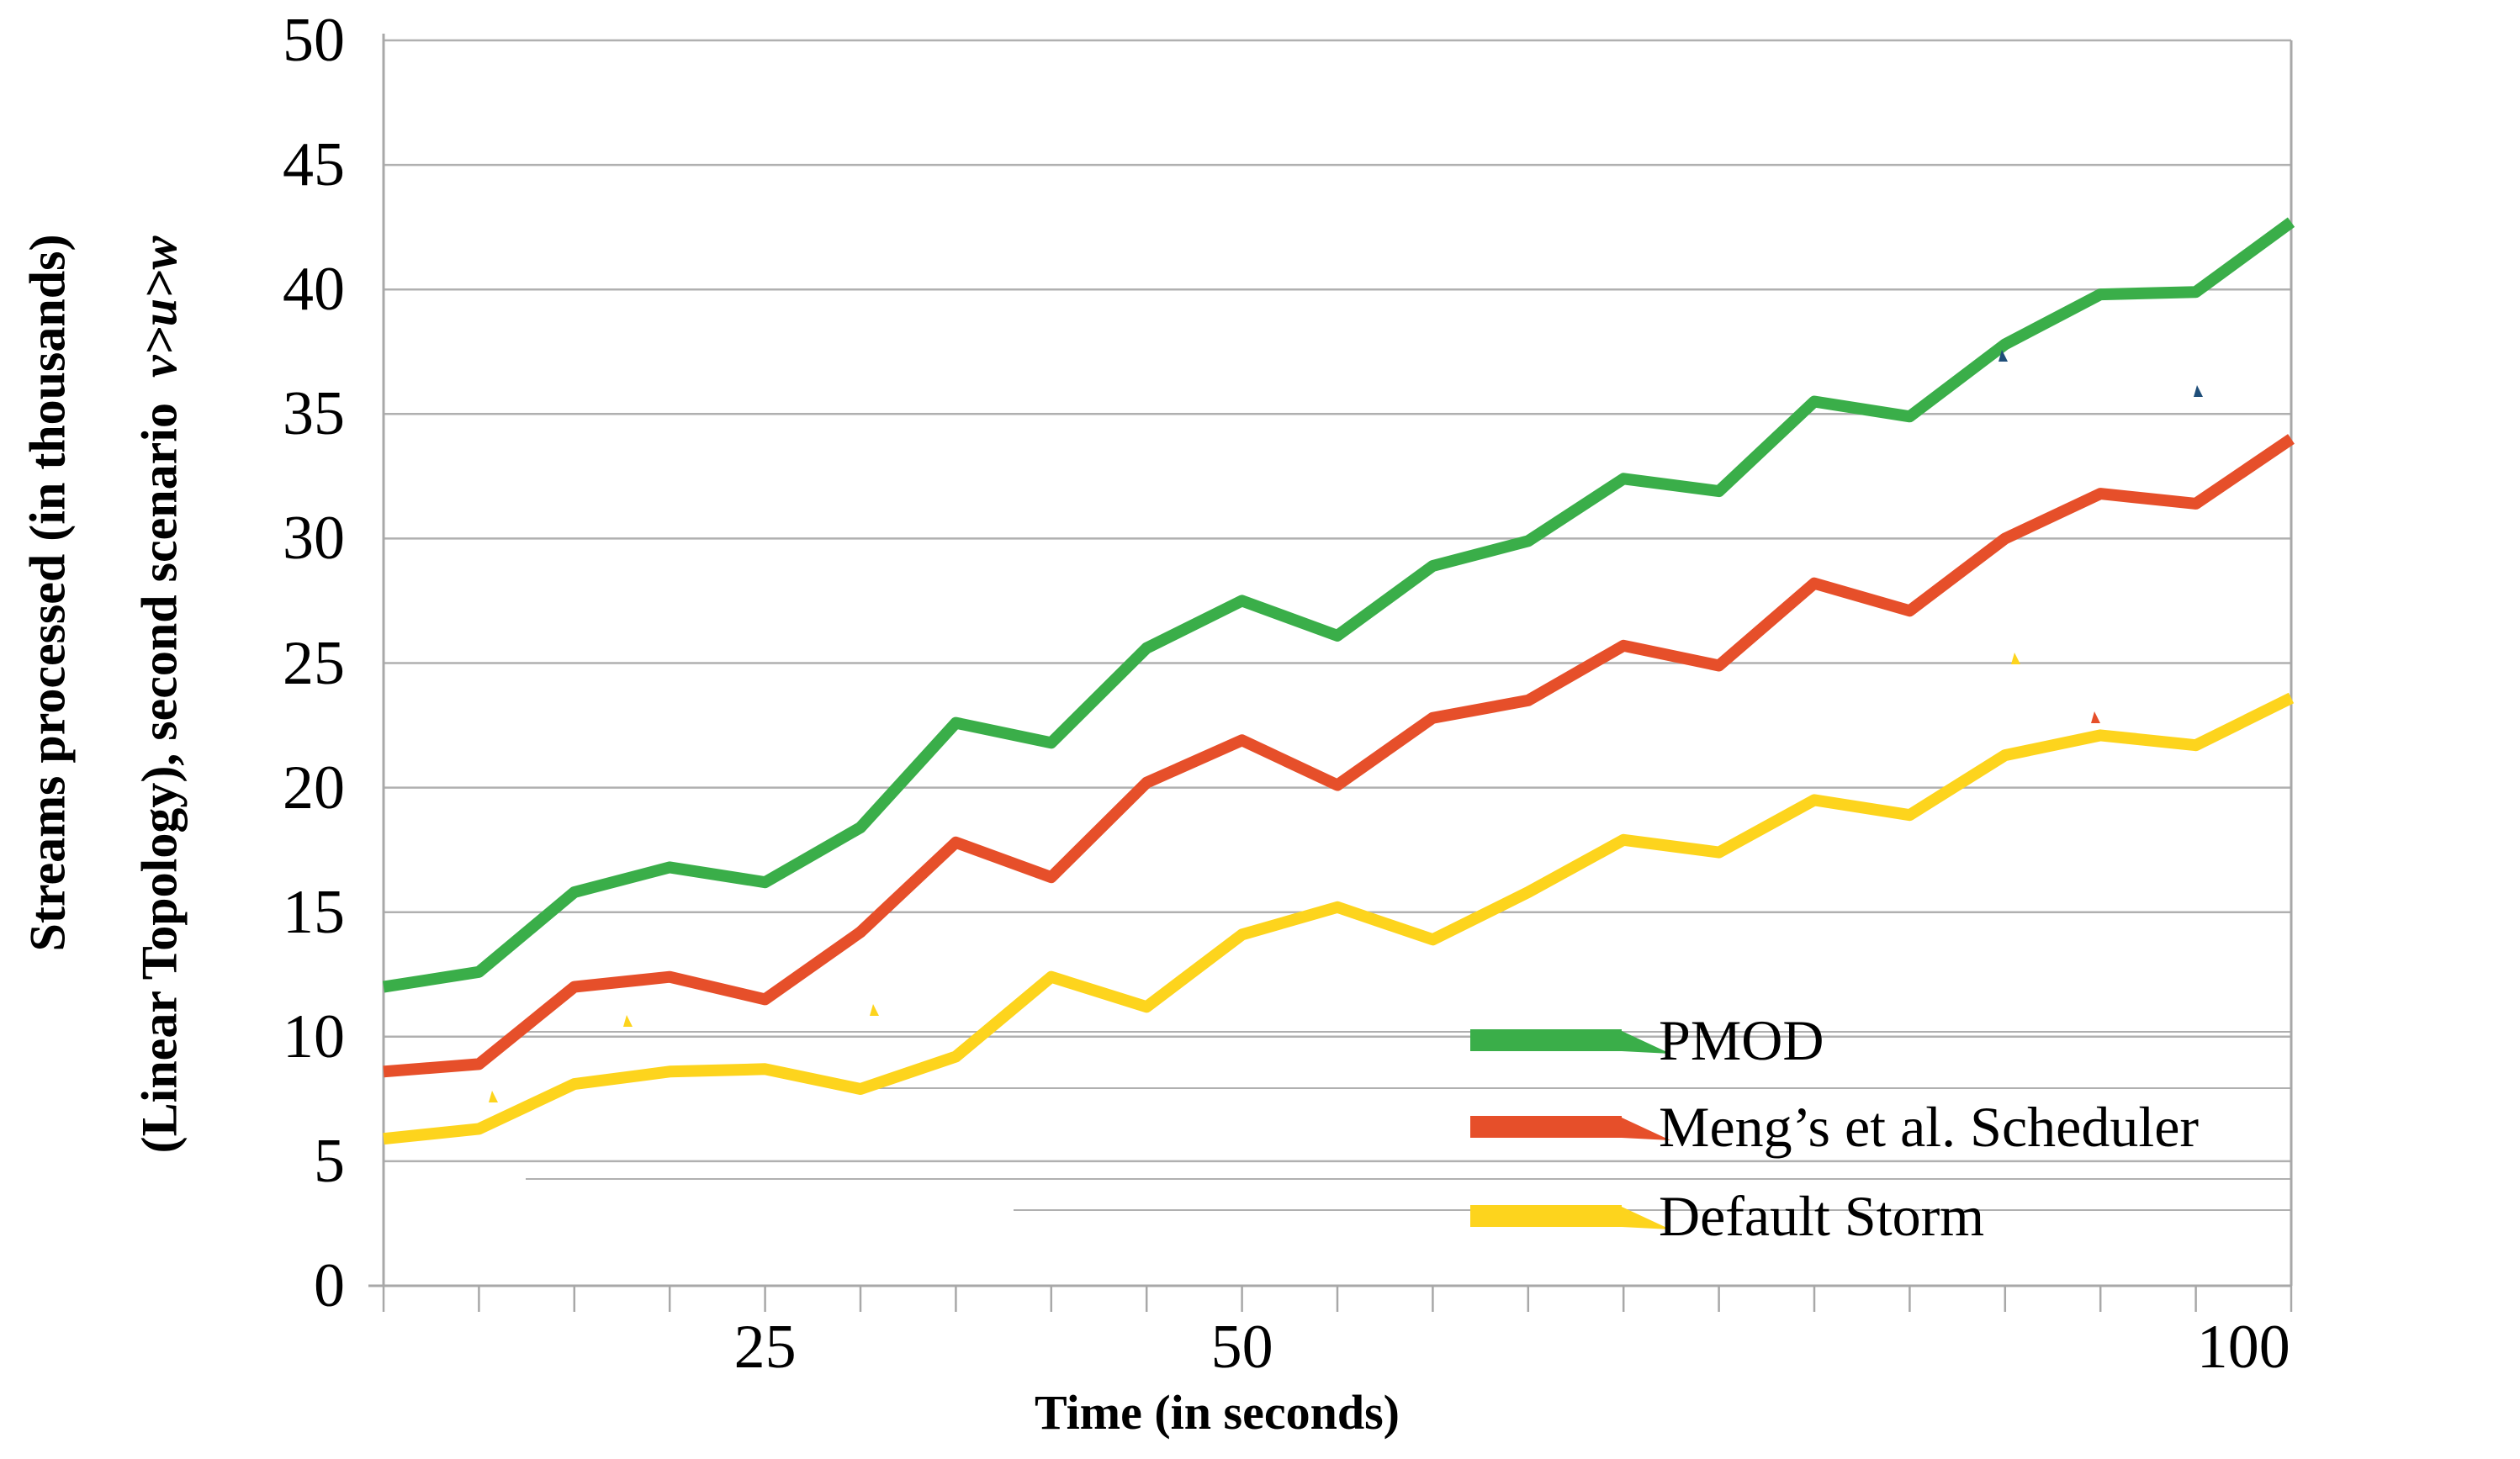 This screenshot has width=2520, height=1459. I want to click on legend-label-pmod: PMOD, so click(1741, 1040).